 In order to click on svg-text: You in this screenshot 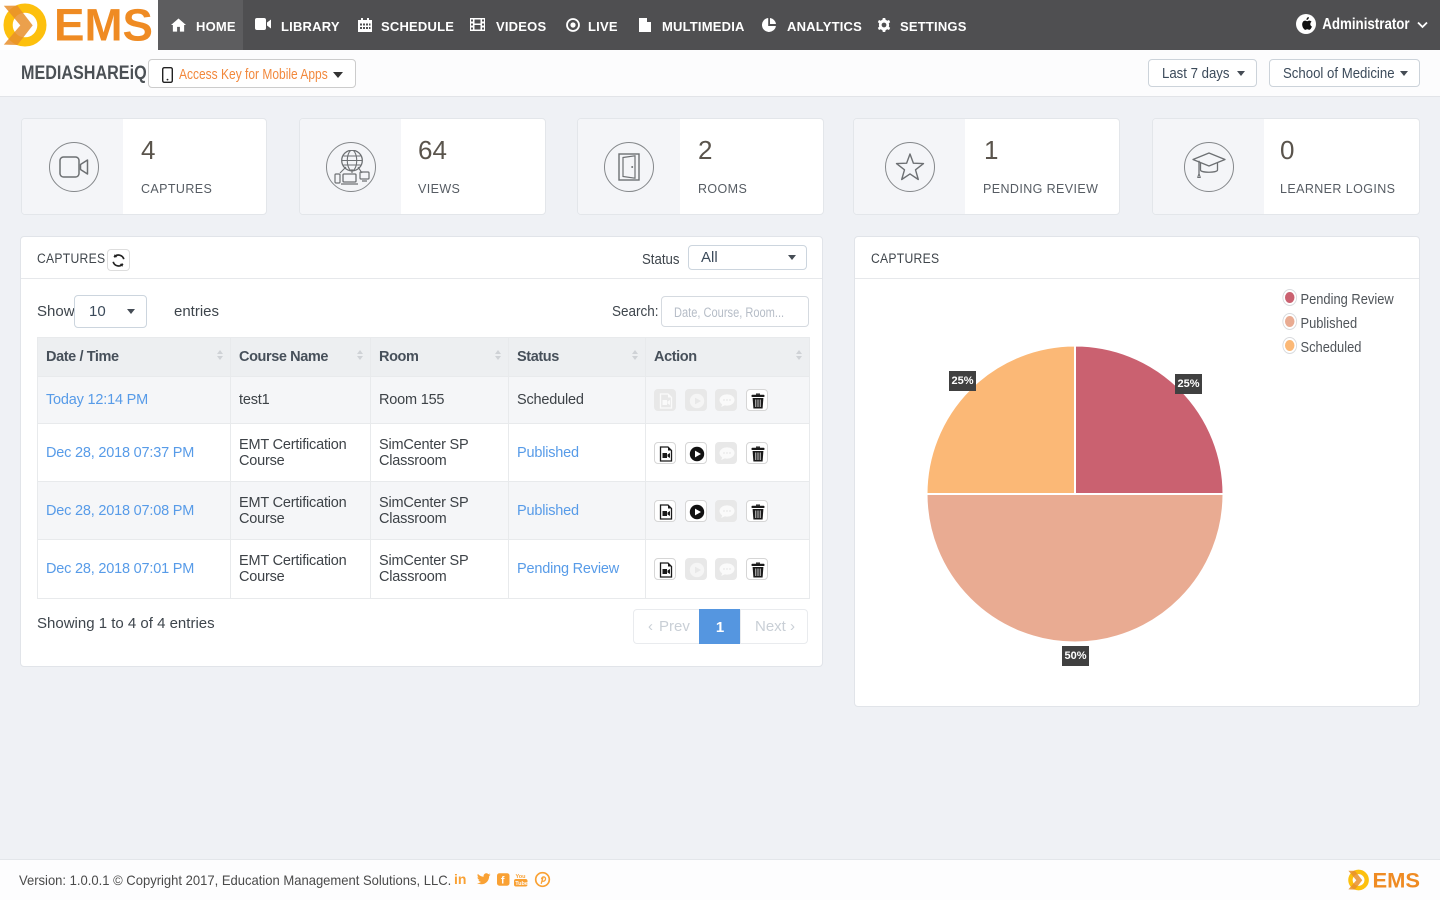, I will do `click(521, 877)`.